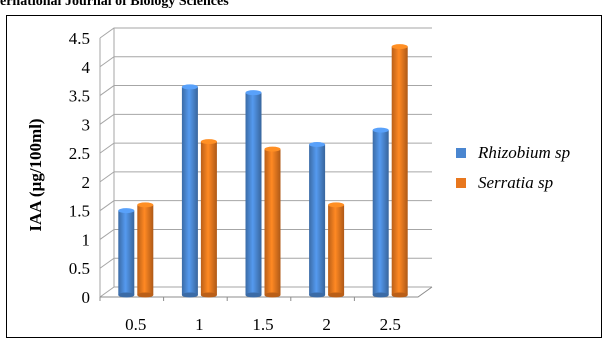  I want to click on y-tick-label: 2, so click(86, 182).